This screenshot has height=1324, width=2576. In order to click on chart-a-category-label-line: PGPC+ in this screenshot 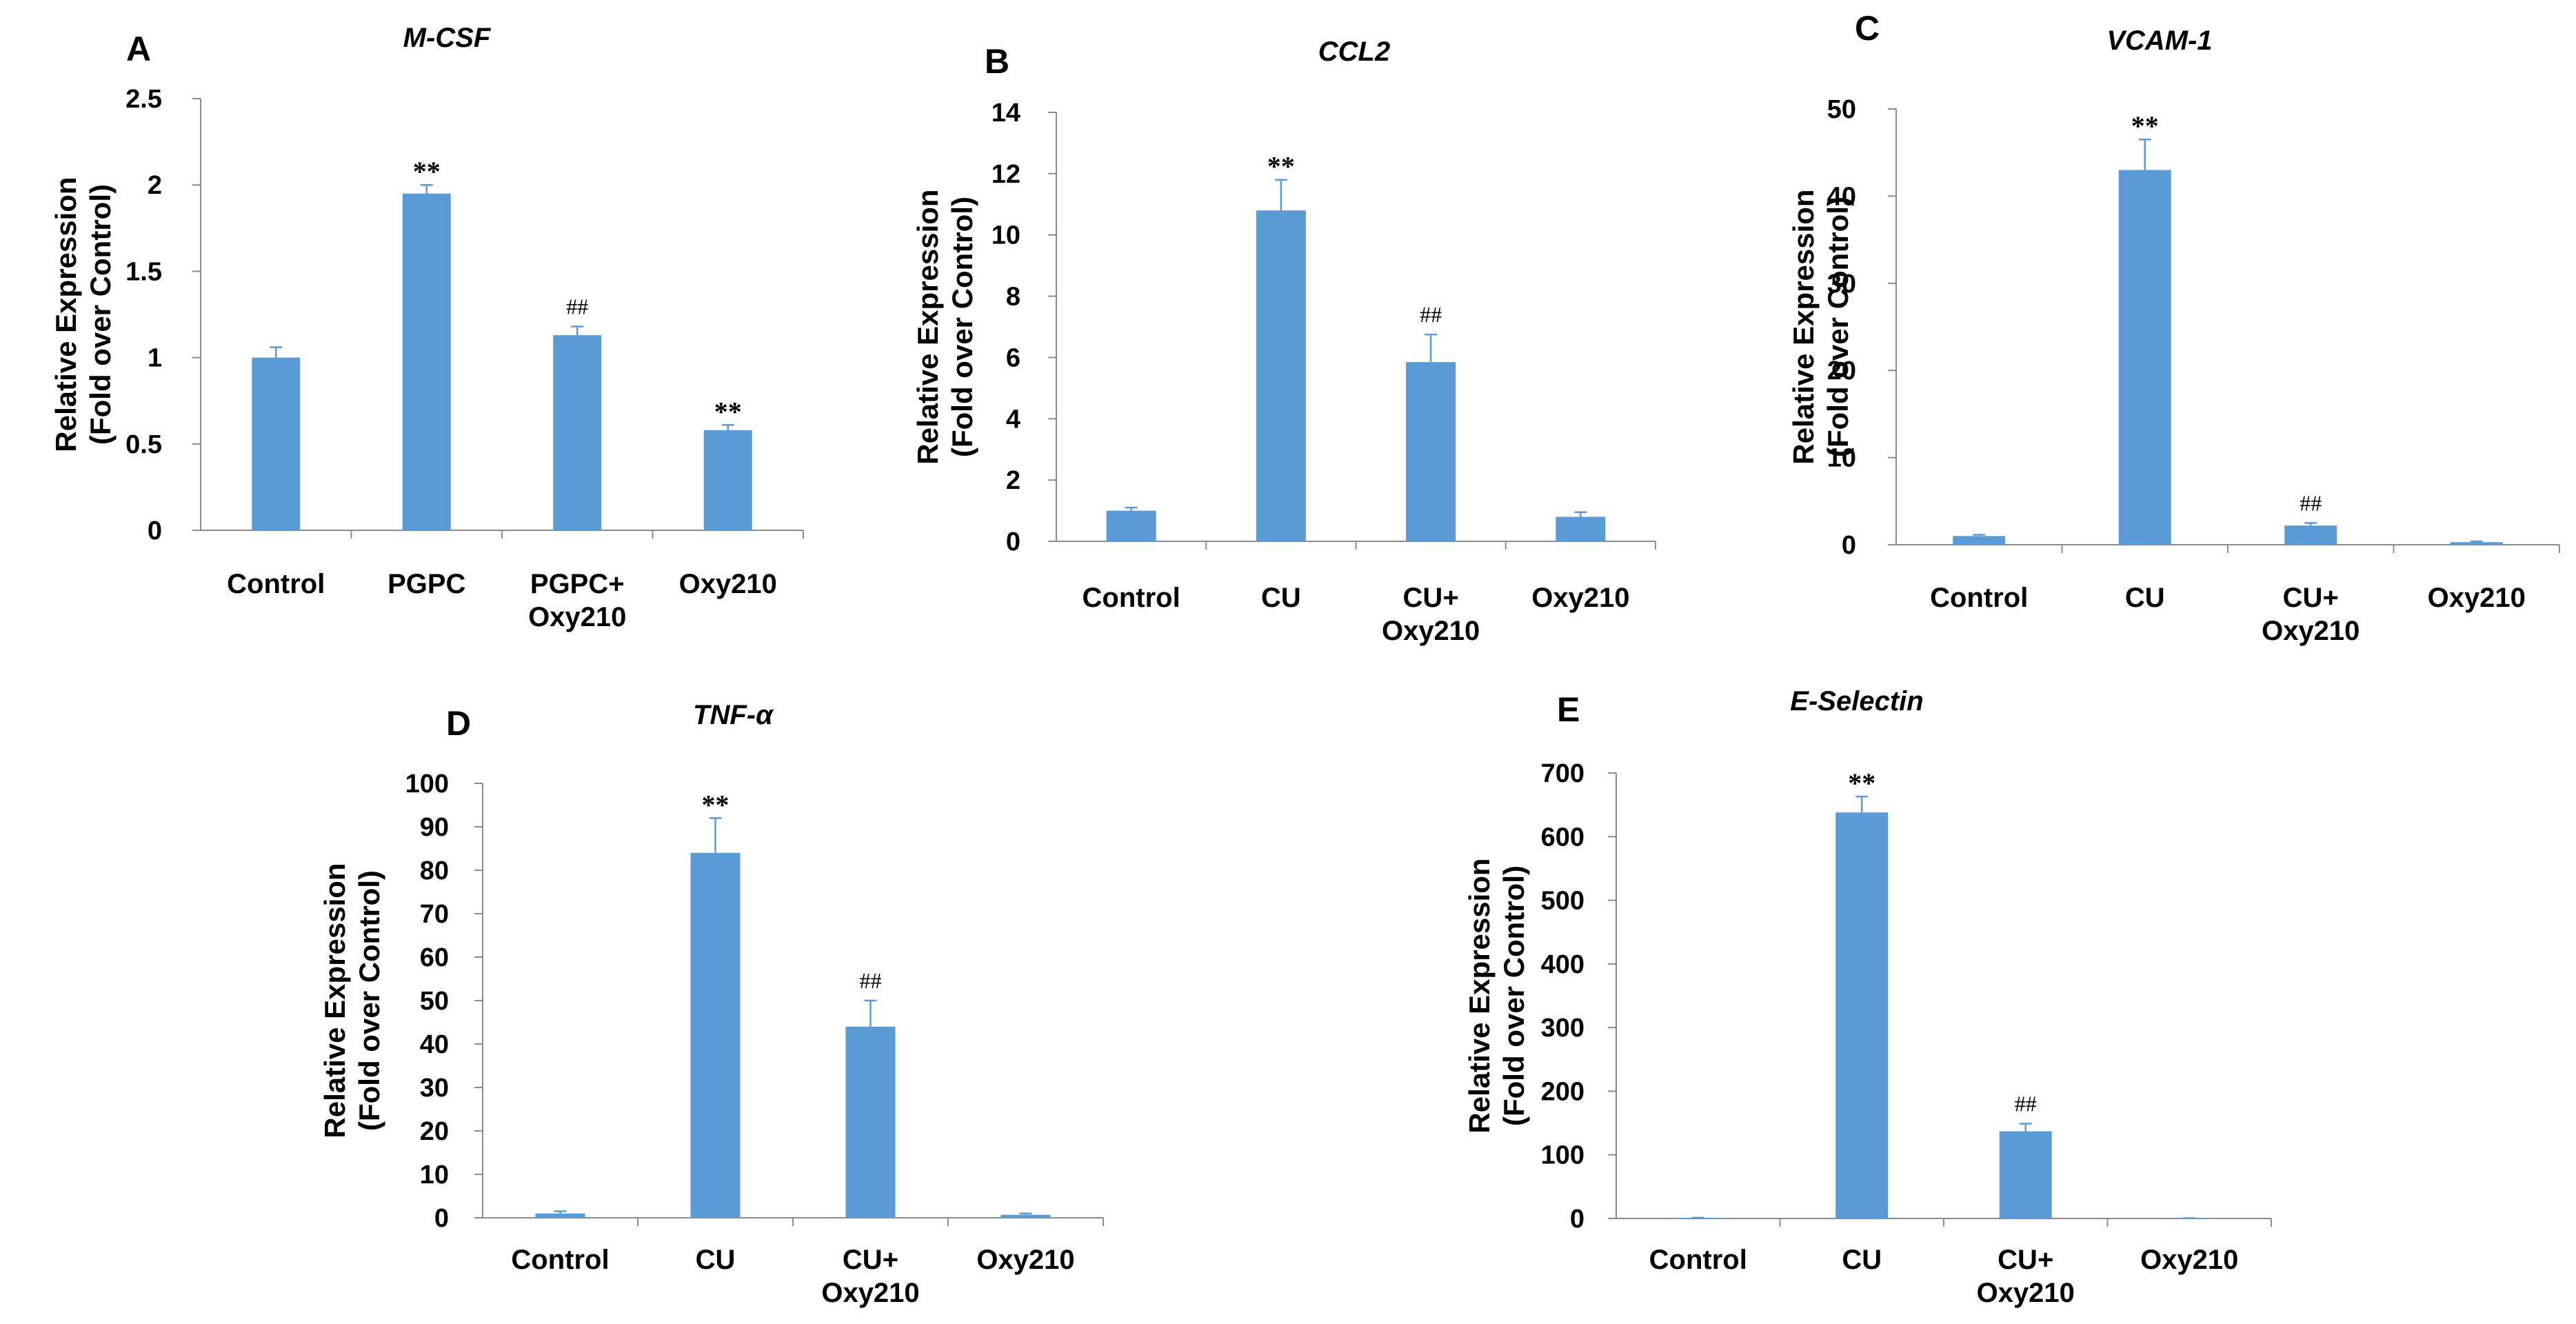, I will do `click(577, 584)`.